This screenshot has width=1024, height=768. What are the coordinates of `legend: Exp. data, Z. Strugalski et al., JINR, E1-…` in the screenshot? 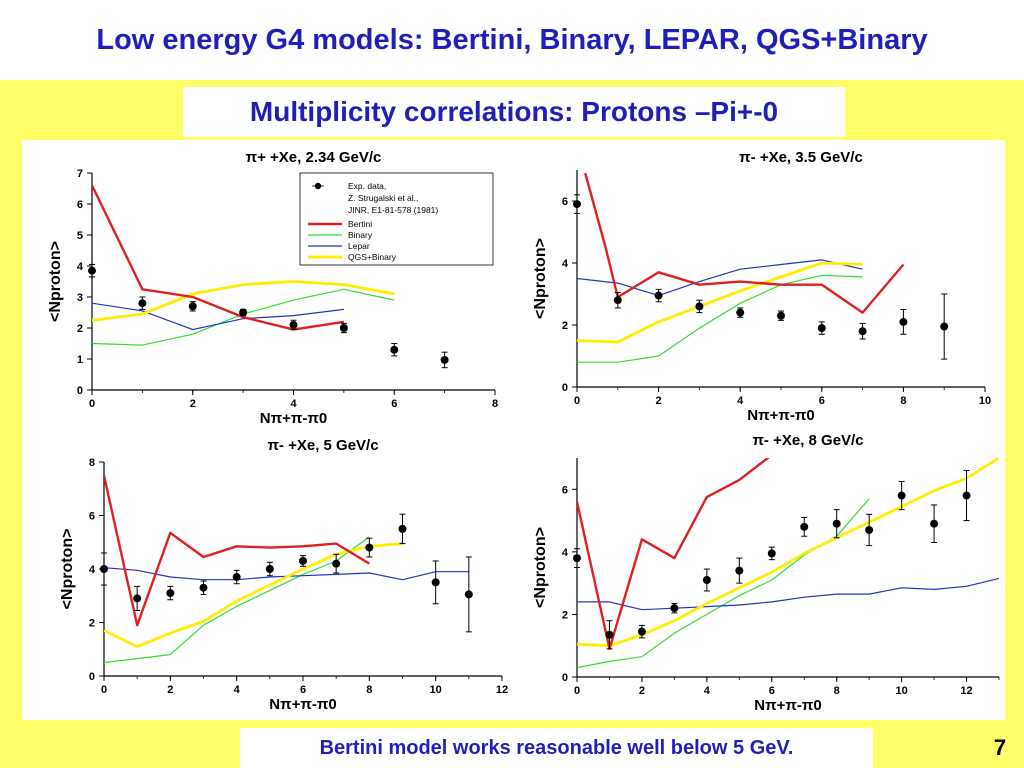 It's located at (396, 219).